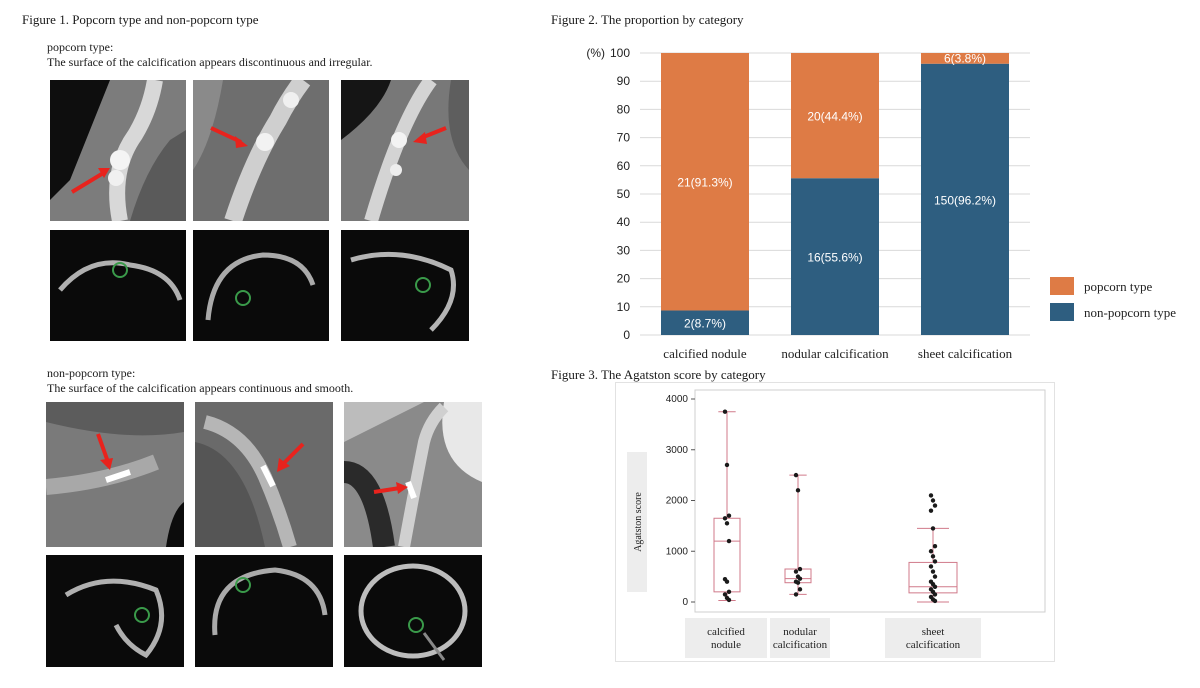 The width and height of the screenshot is (1200, 688). Describe the element at coordinates (965, 353) in the screenshot. I see `x-category-label: sheet calcification` at that location.